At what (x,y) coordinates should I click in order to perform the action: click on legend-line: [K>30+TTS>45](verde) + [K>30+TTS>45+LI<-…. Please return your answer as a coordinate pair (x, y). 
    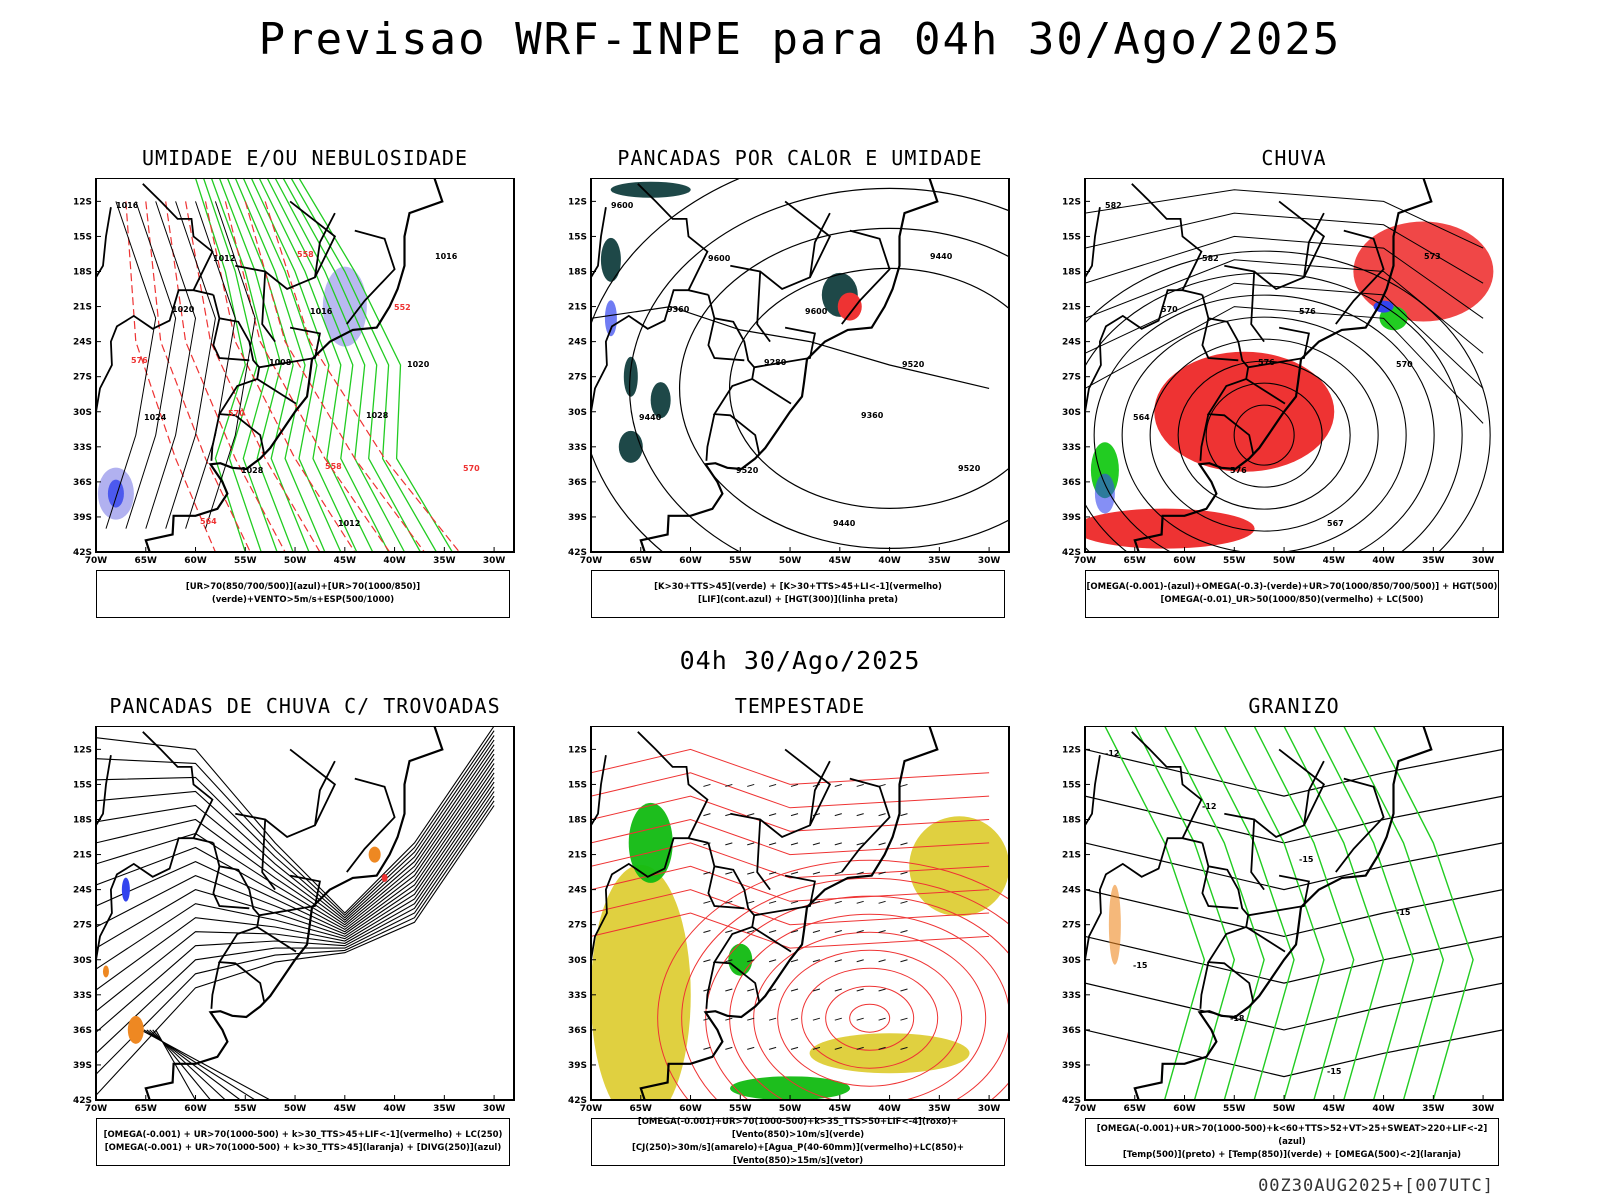
    Looking at the image, I should click on (798, 587).